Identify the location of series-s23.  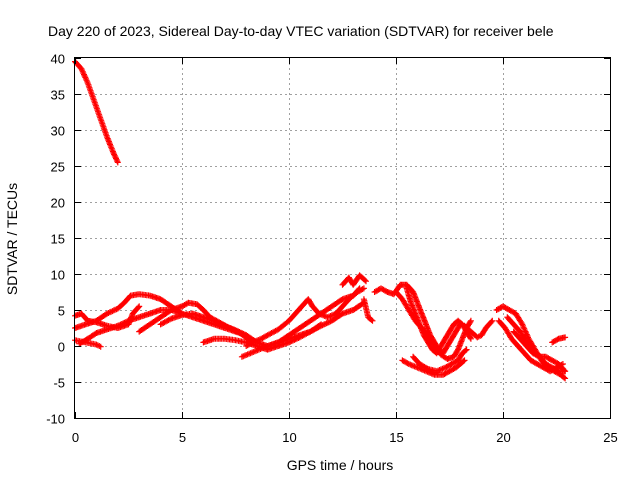
(559, 340).